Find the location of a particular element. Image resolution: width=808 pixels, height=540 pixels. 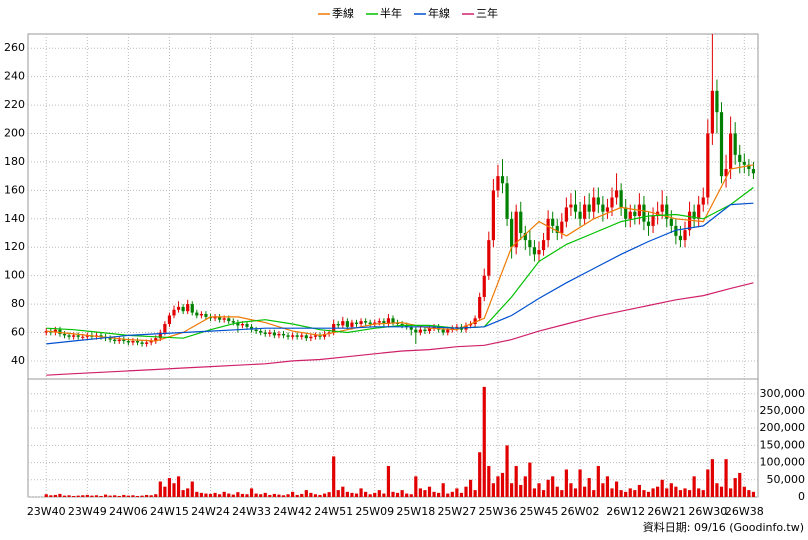

v-tick-label: 0 is located at coordinates (801, 496).